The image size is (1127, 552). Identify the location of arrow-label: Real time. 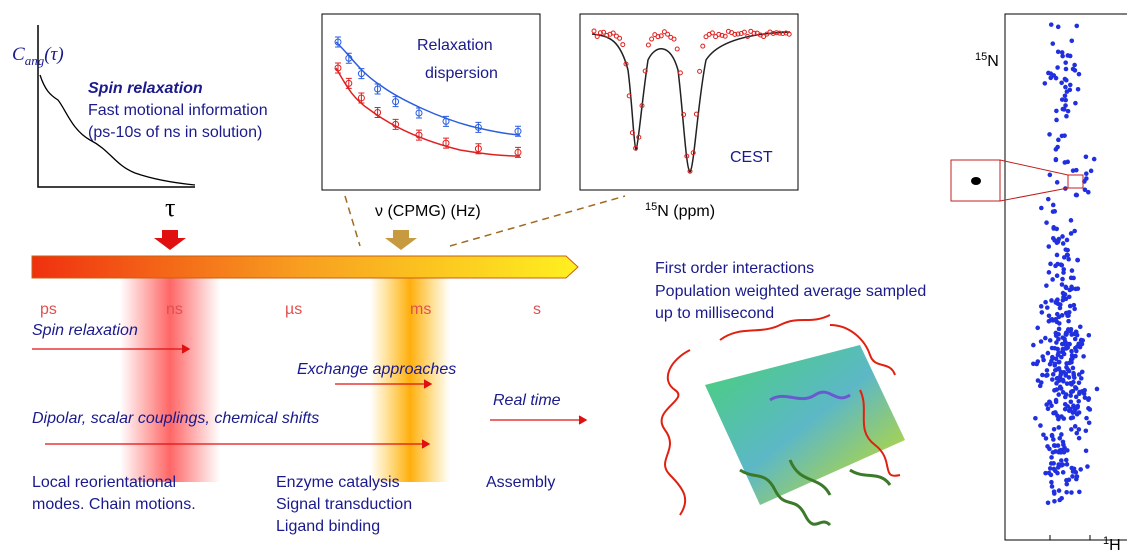
(527, 400).